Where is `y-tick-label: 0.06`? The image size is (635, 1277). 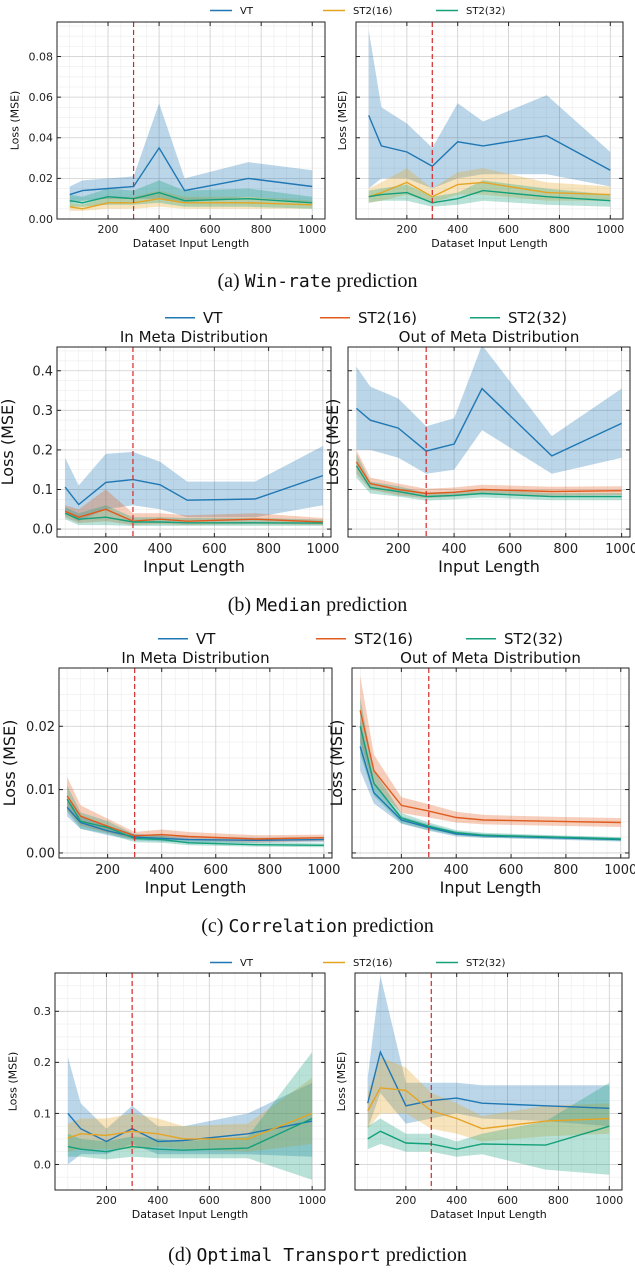
y-tick-label: 0.06 is located at coordinates (41, 97).